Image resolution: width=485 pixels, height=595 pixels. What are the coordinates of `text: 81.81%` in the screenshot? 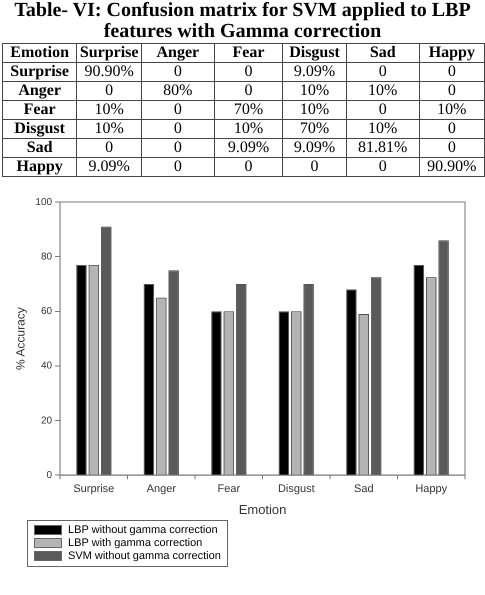 It's located at (383, 147).